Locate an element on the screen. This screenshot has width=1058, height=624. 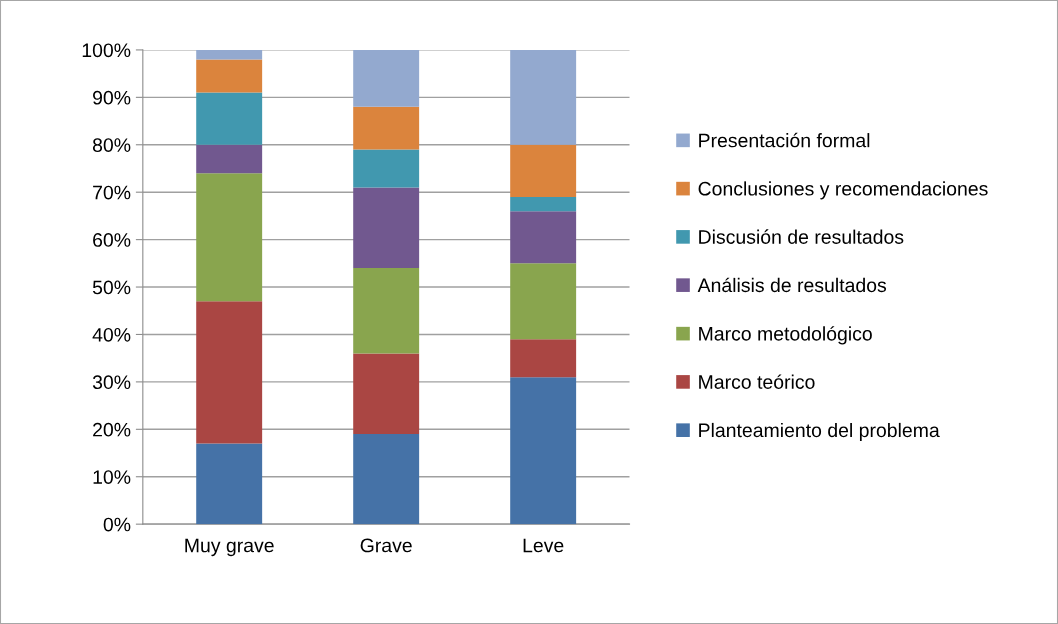
y-tick-label: 20% is located at coordinates (112, 429).